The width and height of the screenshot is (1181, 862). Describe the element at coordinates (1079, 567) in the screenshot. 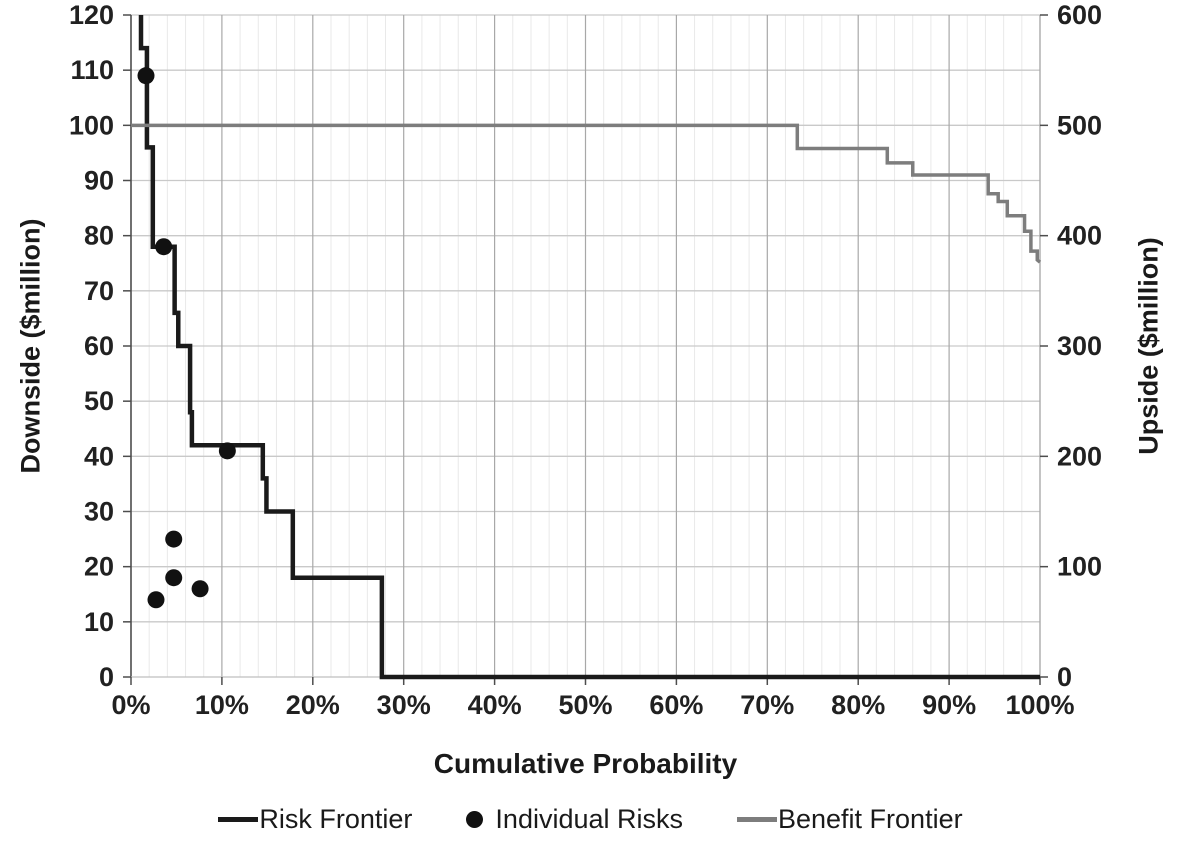

I see `y-right-tick-label: 100` at that location.